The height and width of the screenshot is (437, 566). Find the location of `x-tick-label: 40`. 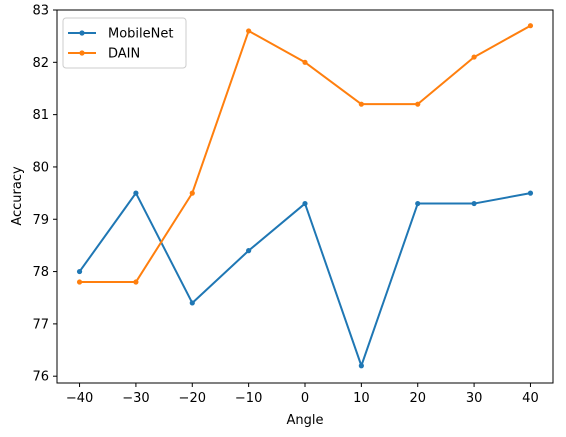

x-tick-label: 40 is located at coordinates (530, 398).